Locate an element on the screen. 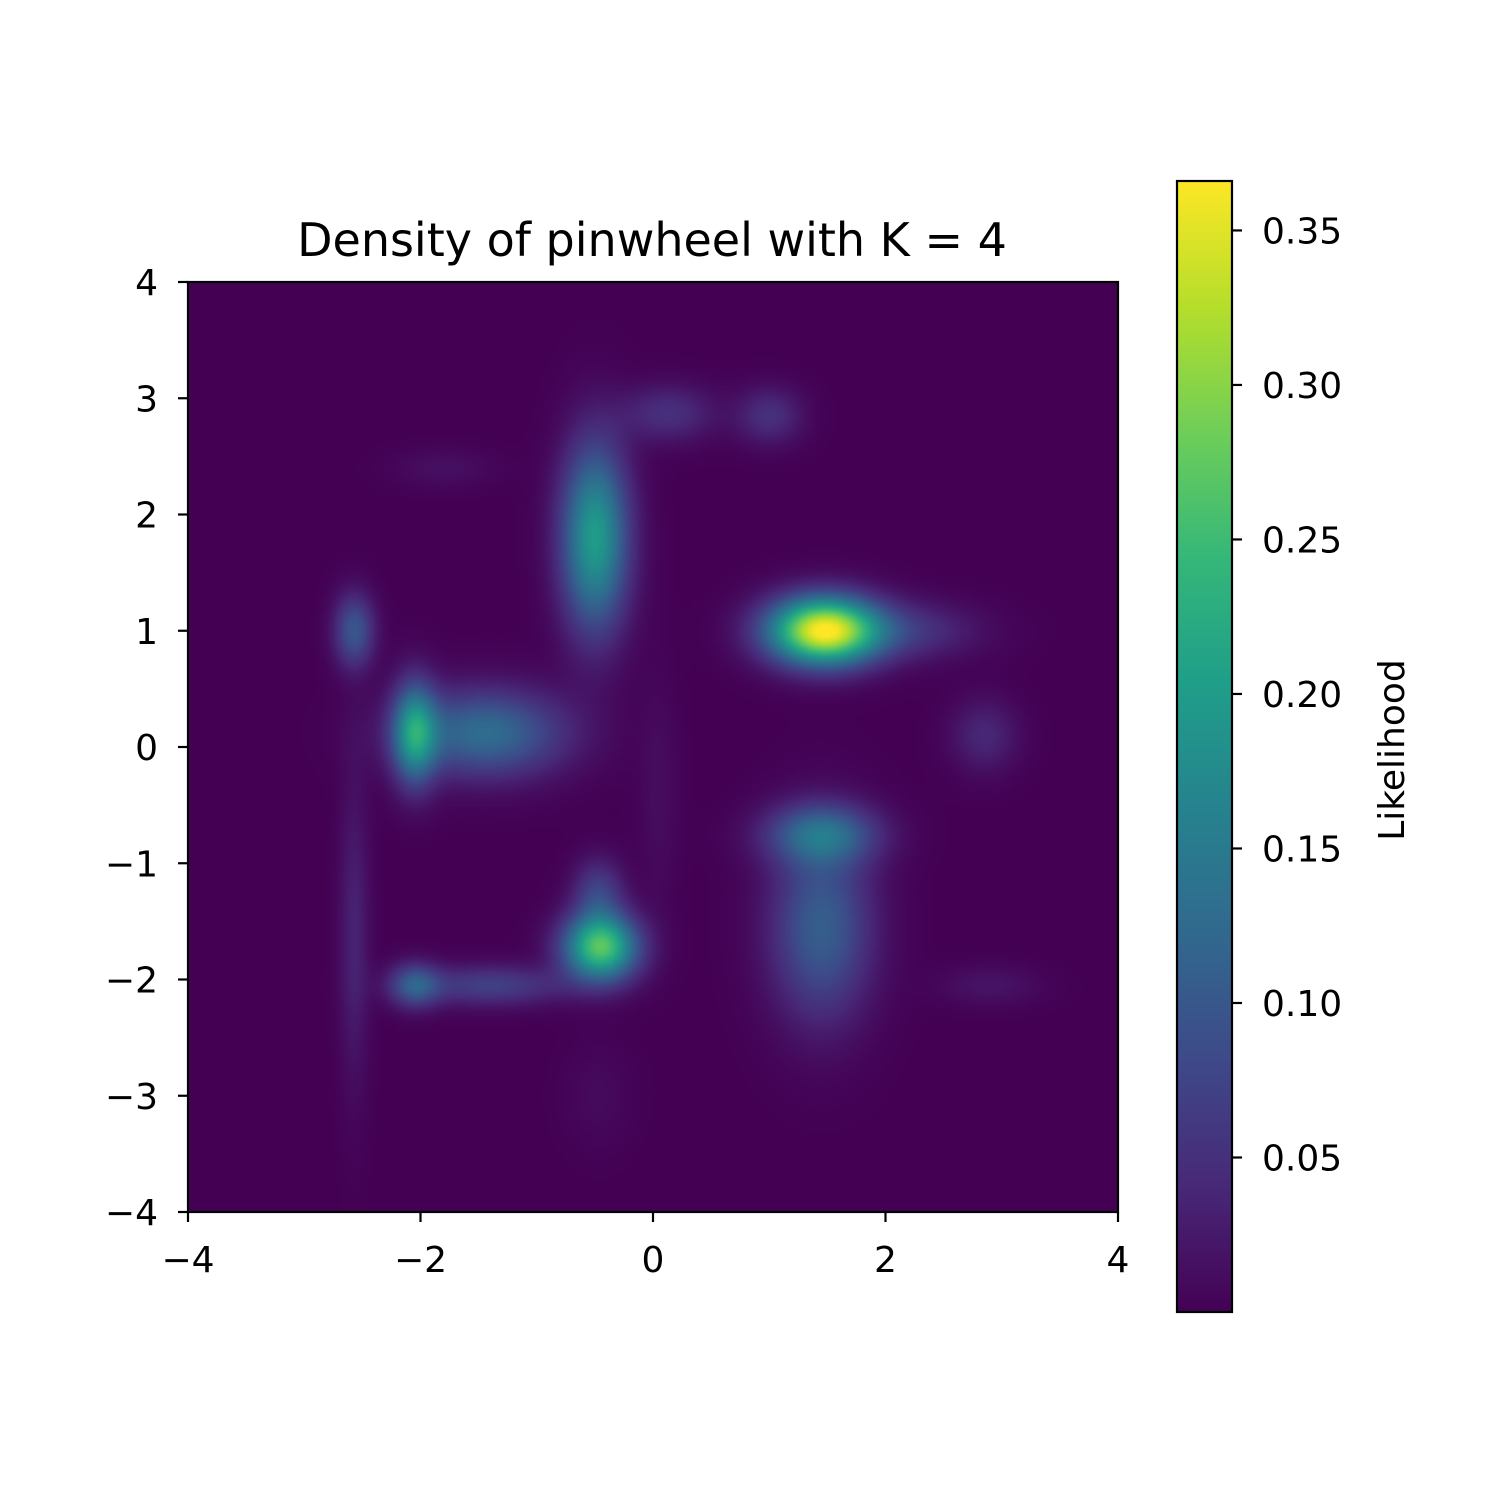  y-tick-label: 0 is located at coordinates (146, 748).